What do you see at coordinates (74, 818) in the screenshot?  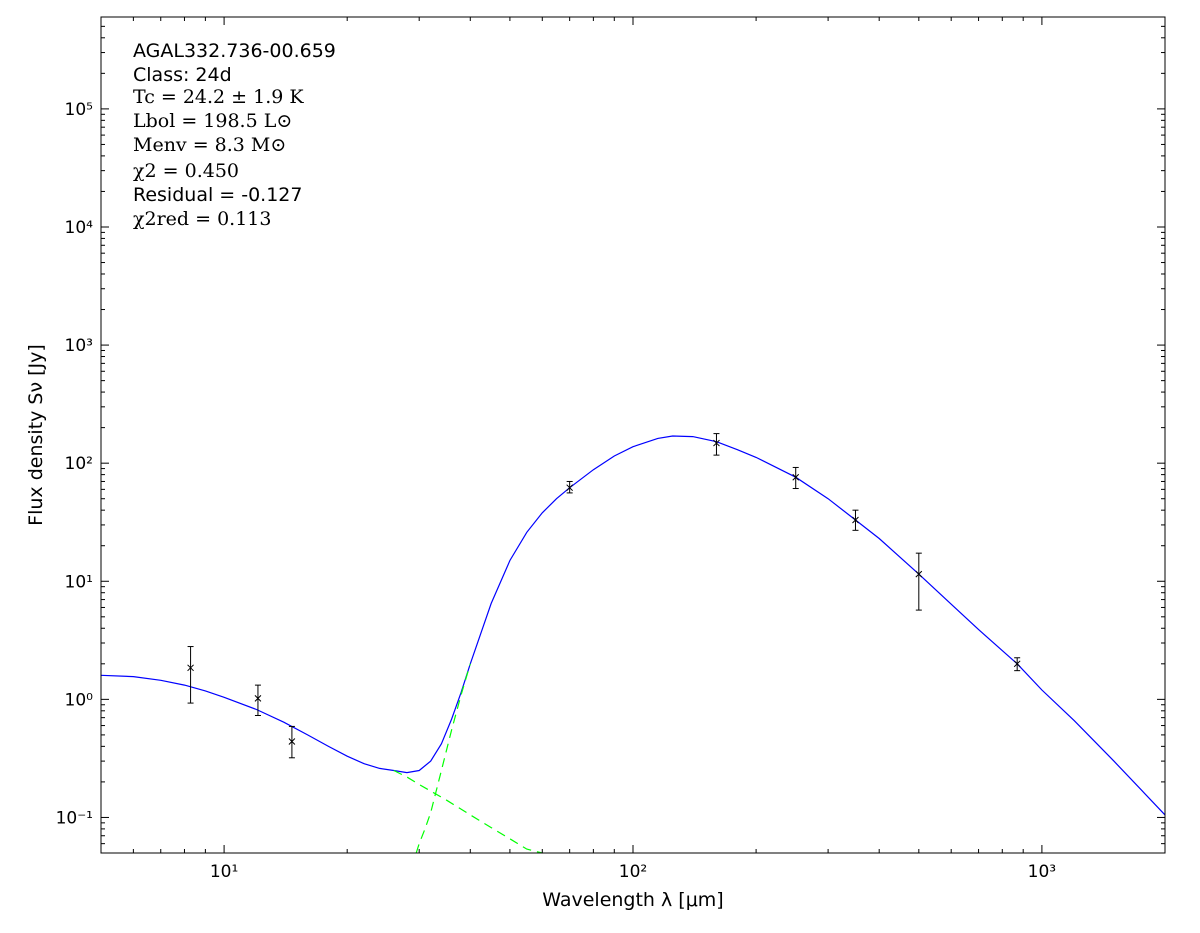 I see `y-tick-label: 10⁻¹` at bounding box center [74, 818].